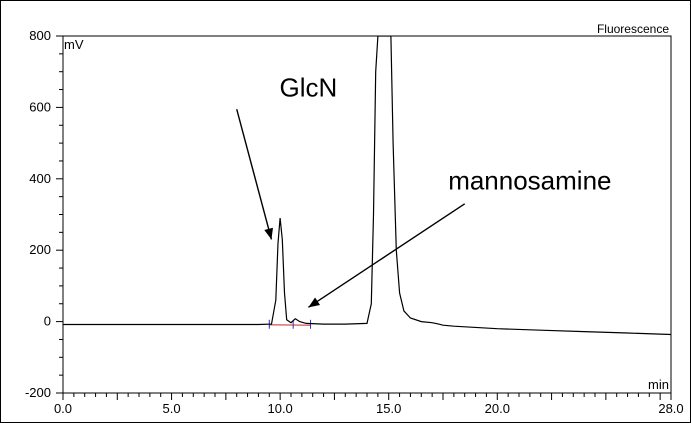  I want to click on y-axis-label: mV, so click(74, 44).